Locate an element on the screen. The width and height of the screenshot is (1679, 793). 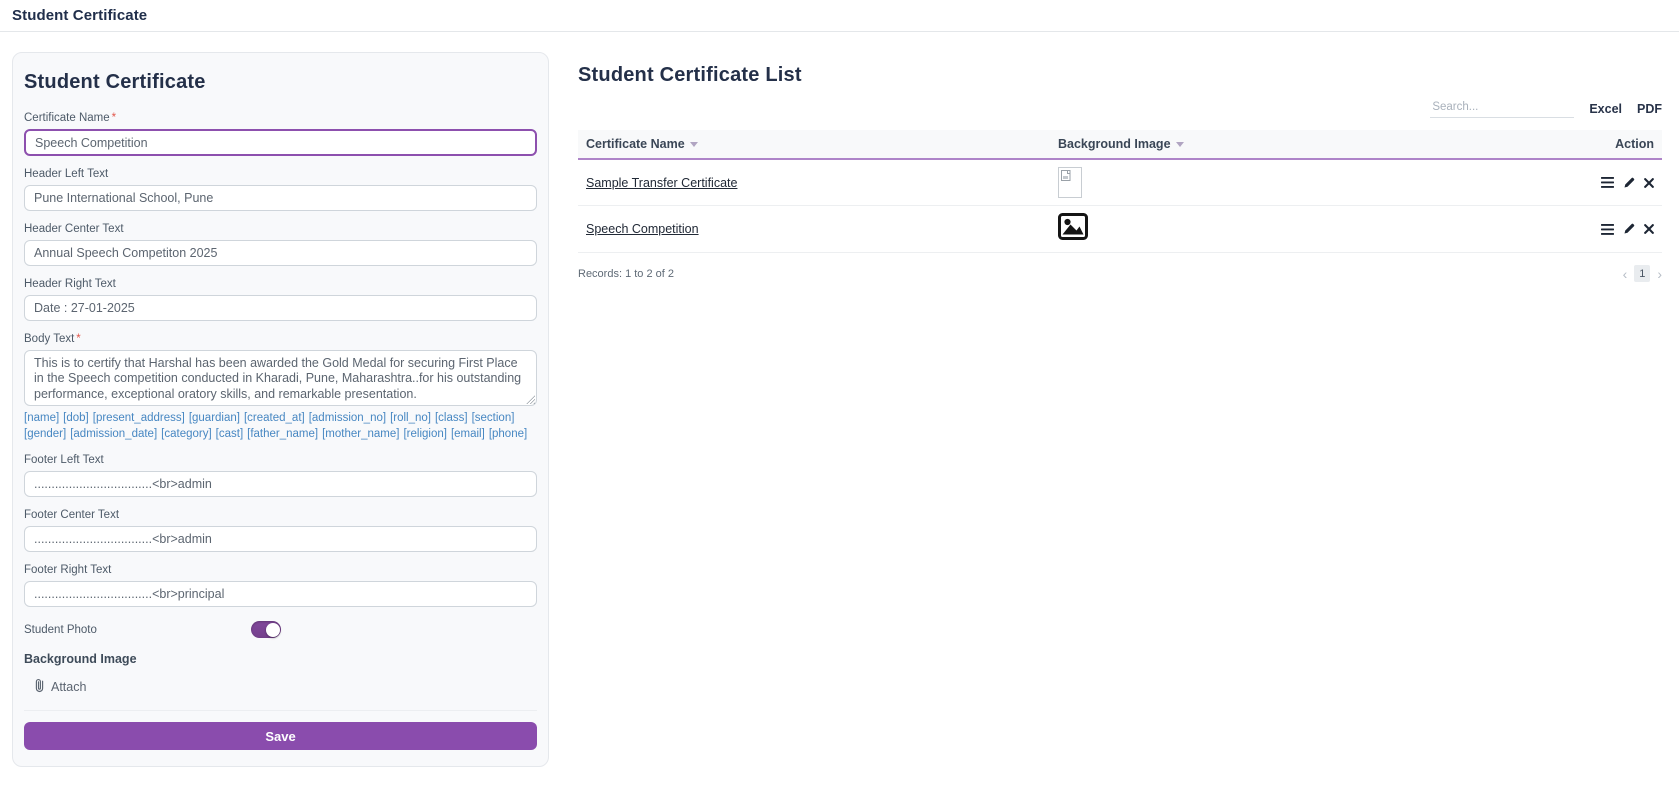
header-left-field-group: Header Left Text is located at coordinates (280, 189).